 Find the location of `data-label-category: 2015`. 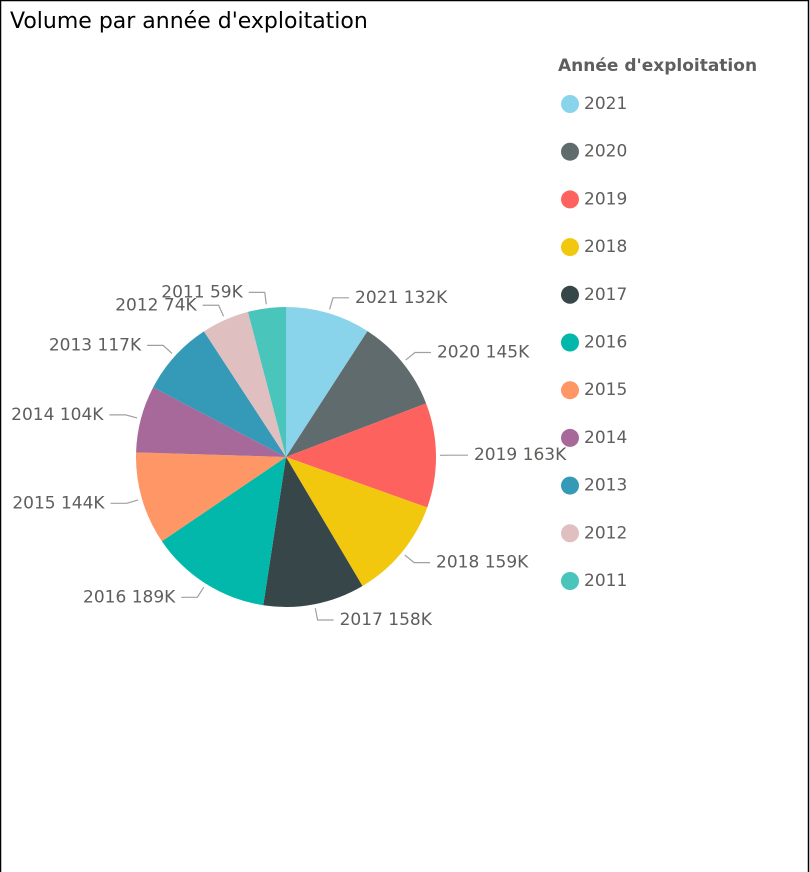

data-label-category: 2015 is located at coordinates (33, 503).